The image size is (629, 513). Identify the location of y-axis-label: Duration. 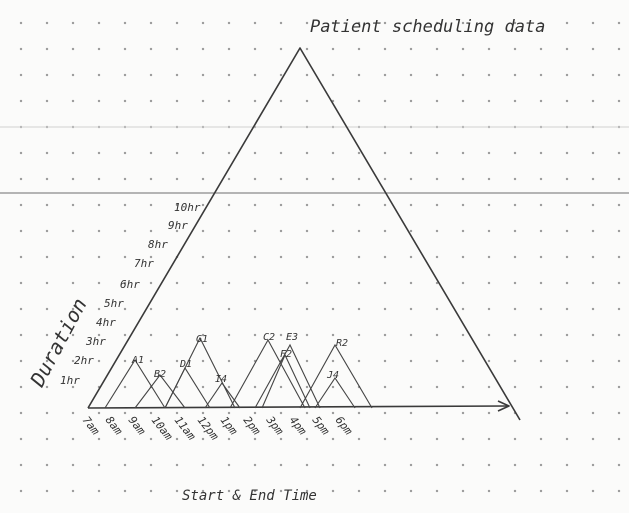
(58, 342).